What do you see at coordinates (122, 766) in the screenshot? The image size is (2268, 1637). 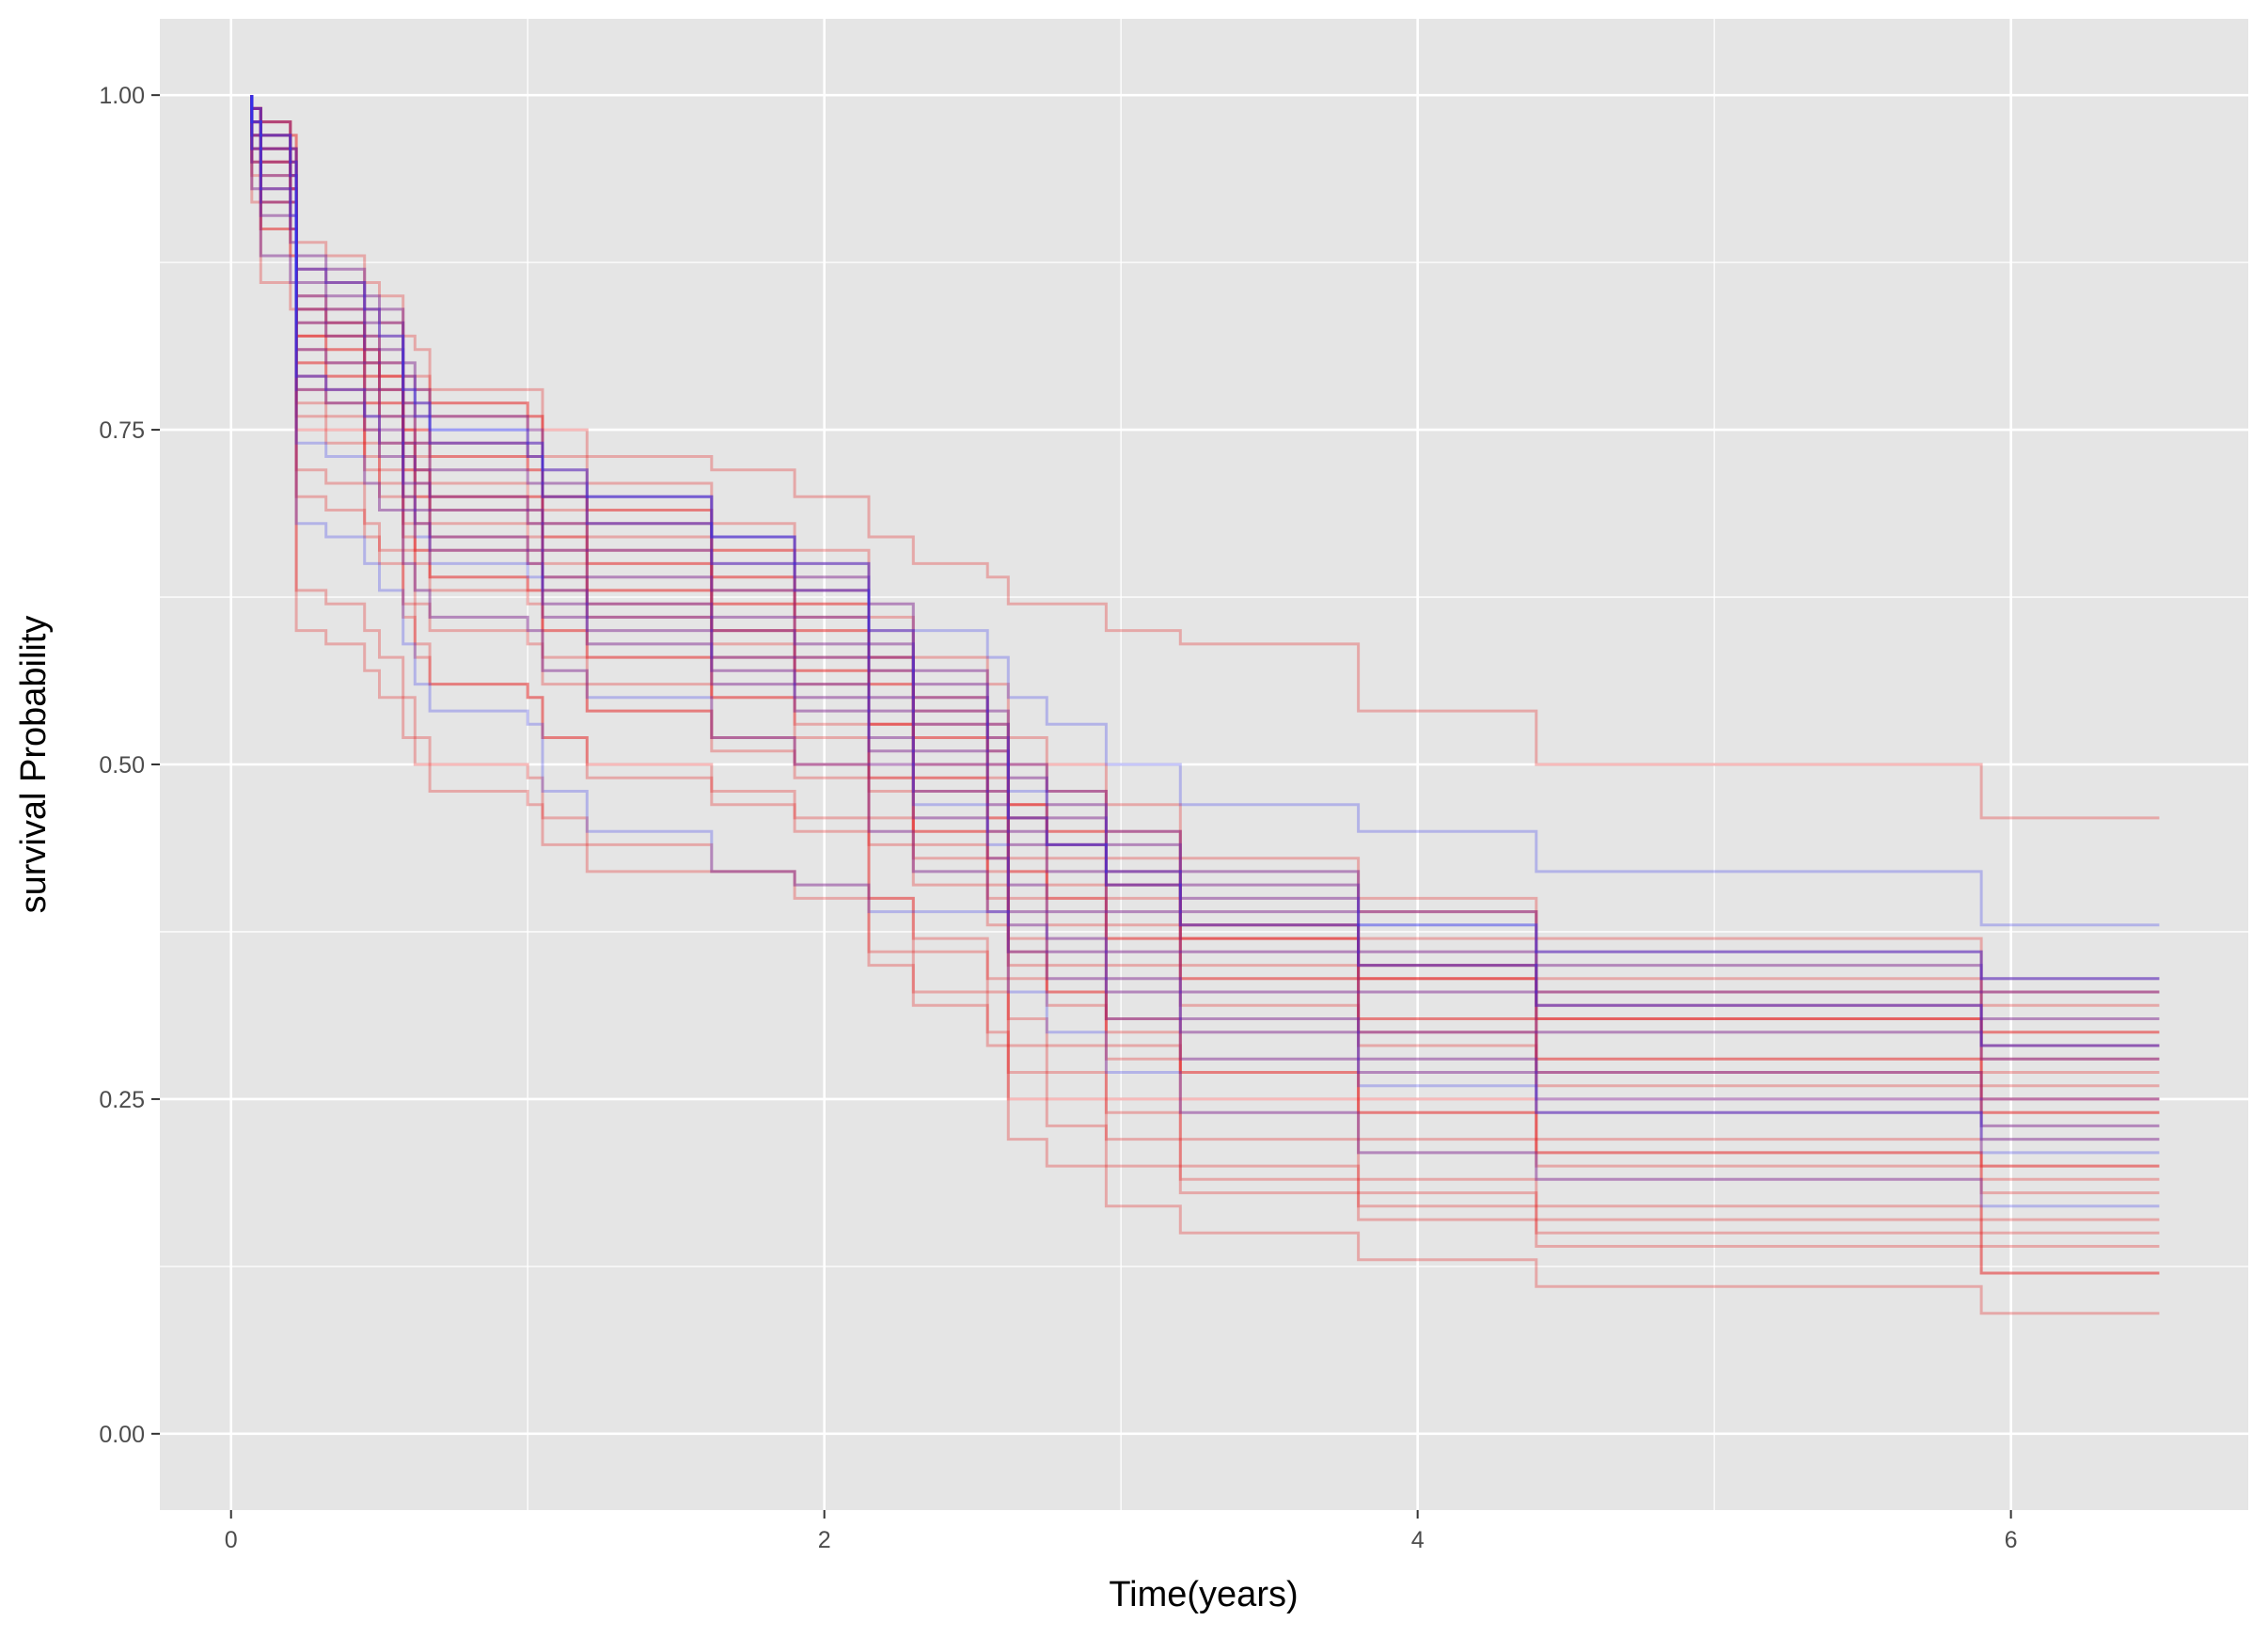 I see `y-tick-label: 0.50` at bounding box center [122, 766].